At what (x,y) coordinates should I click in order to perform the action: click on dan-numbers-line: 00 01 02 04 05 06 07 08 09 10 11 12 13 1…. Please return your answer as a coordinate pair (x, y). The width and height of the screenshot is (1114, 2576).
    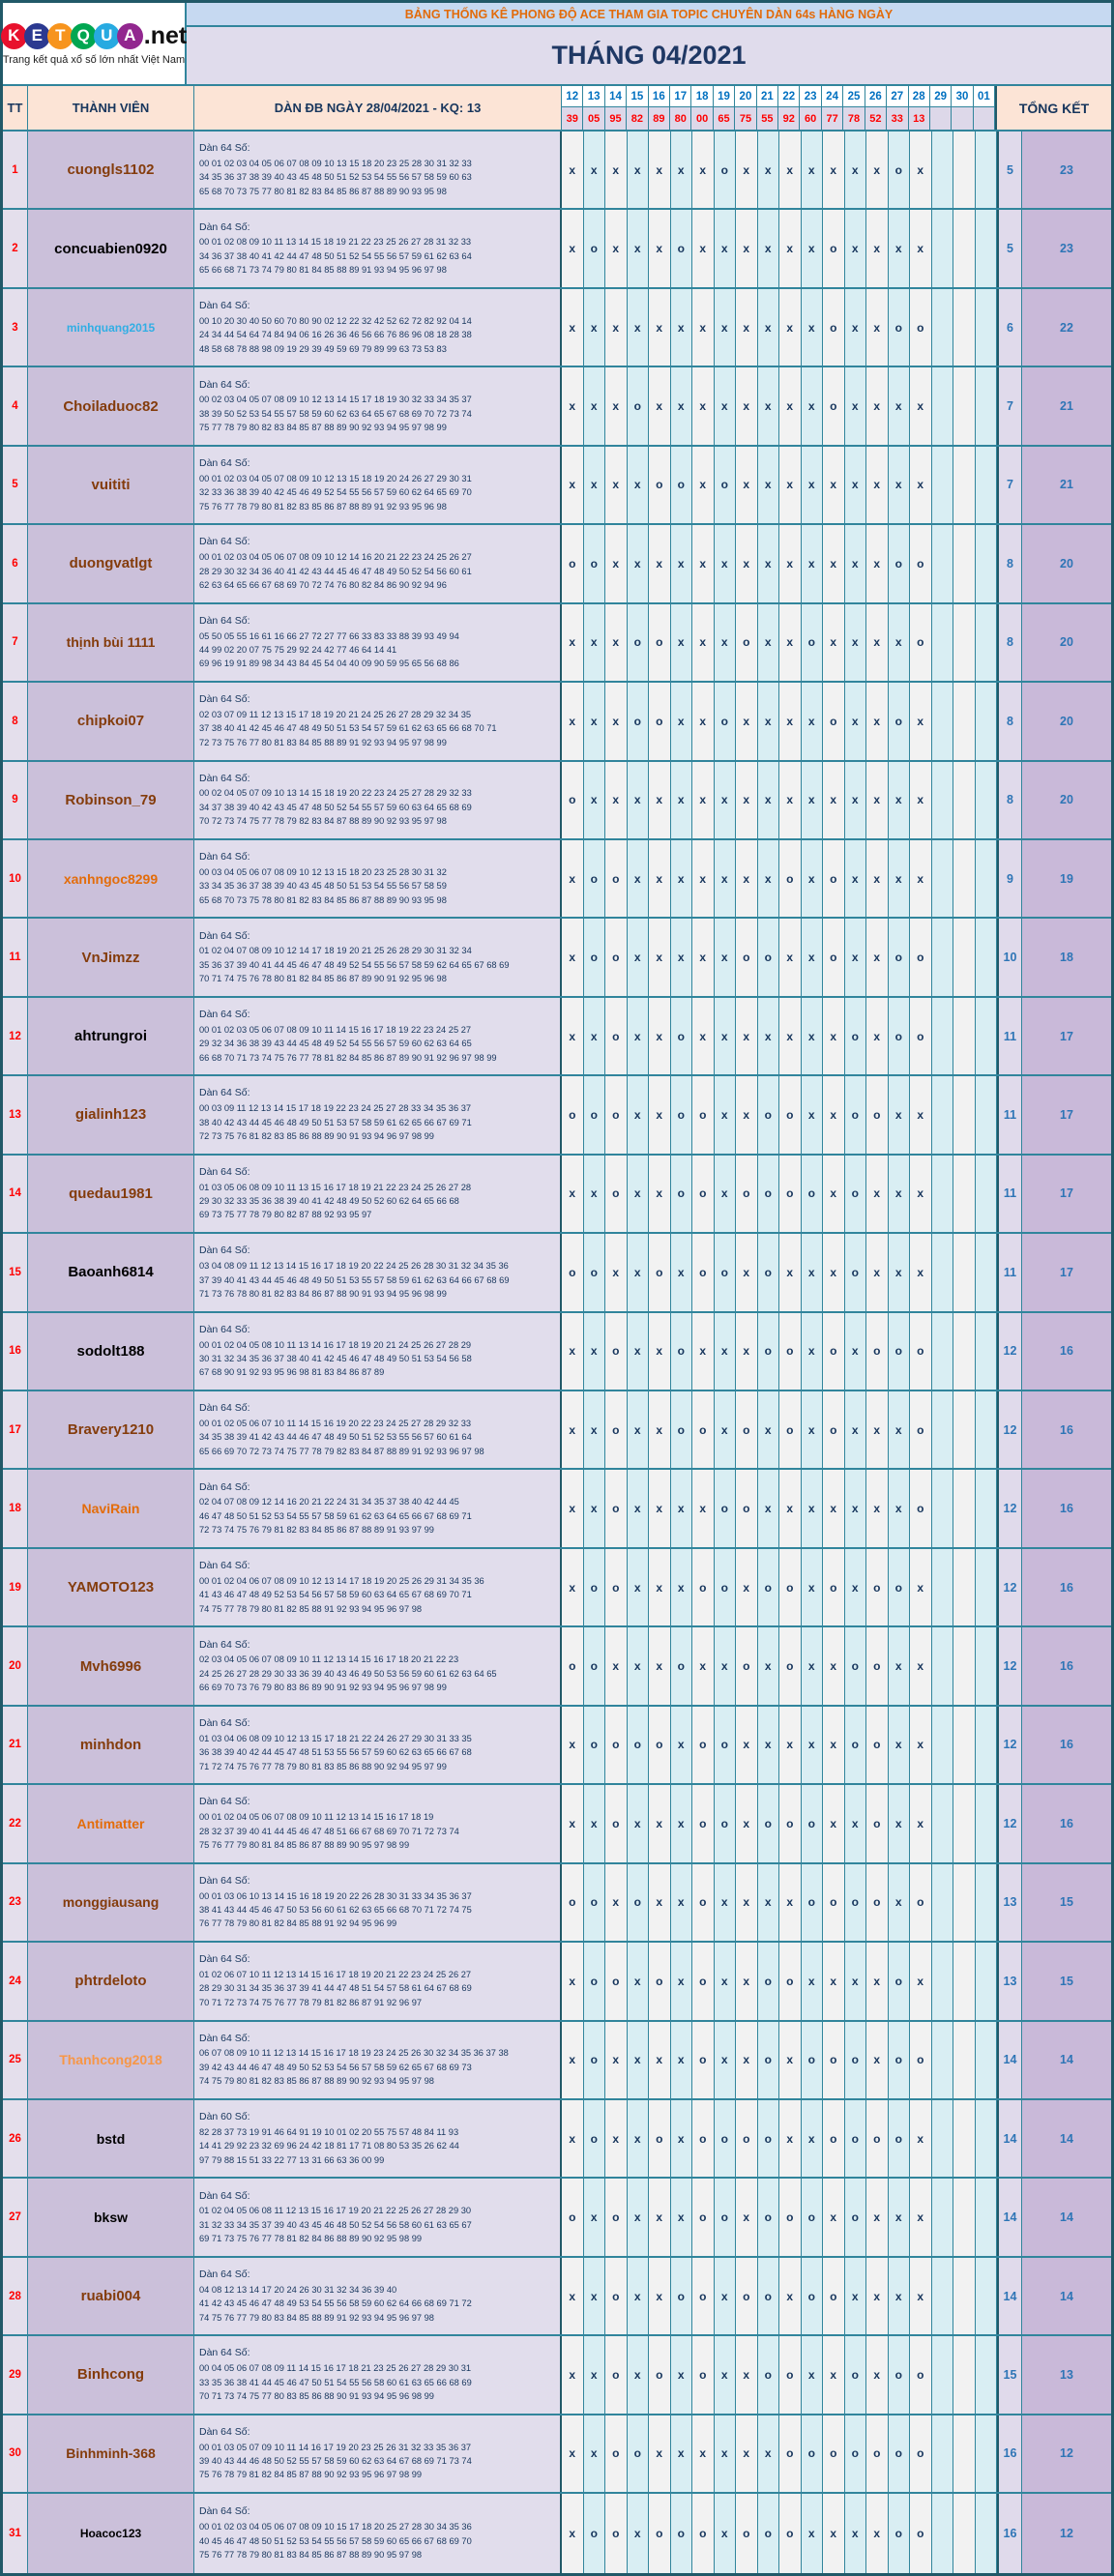
    Looking at the image, I should click on (316, 1817).